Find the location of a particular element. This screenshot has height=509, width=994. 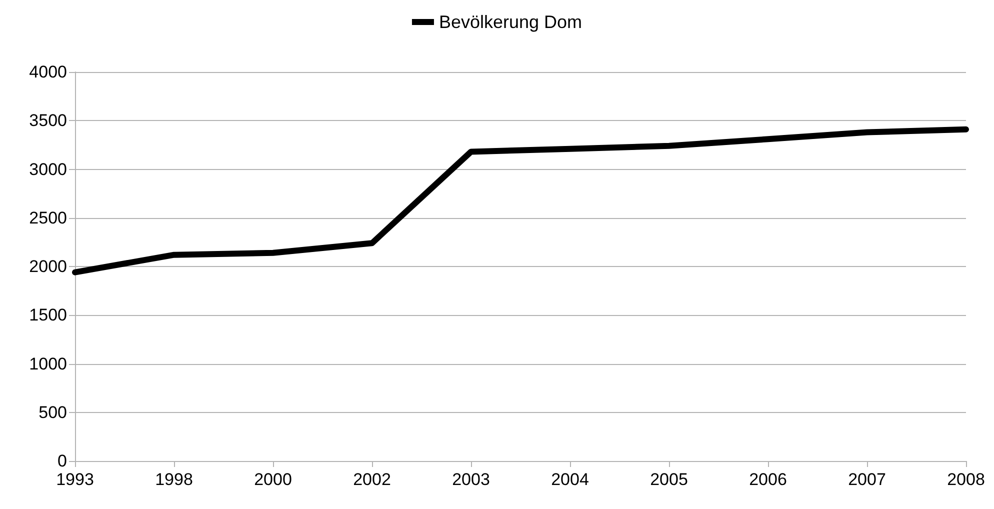

x-tick-label: 2008 is located at coordinates (966, 479).